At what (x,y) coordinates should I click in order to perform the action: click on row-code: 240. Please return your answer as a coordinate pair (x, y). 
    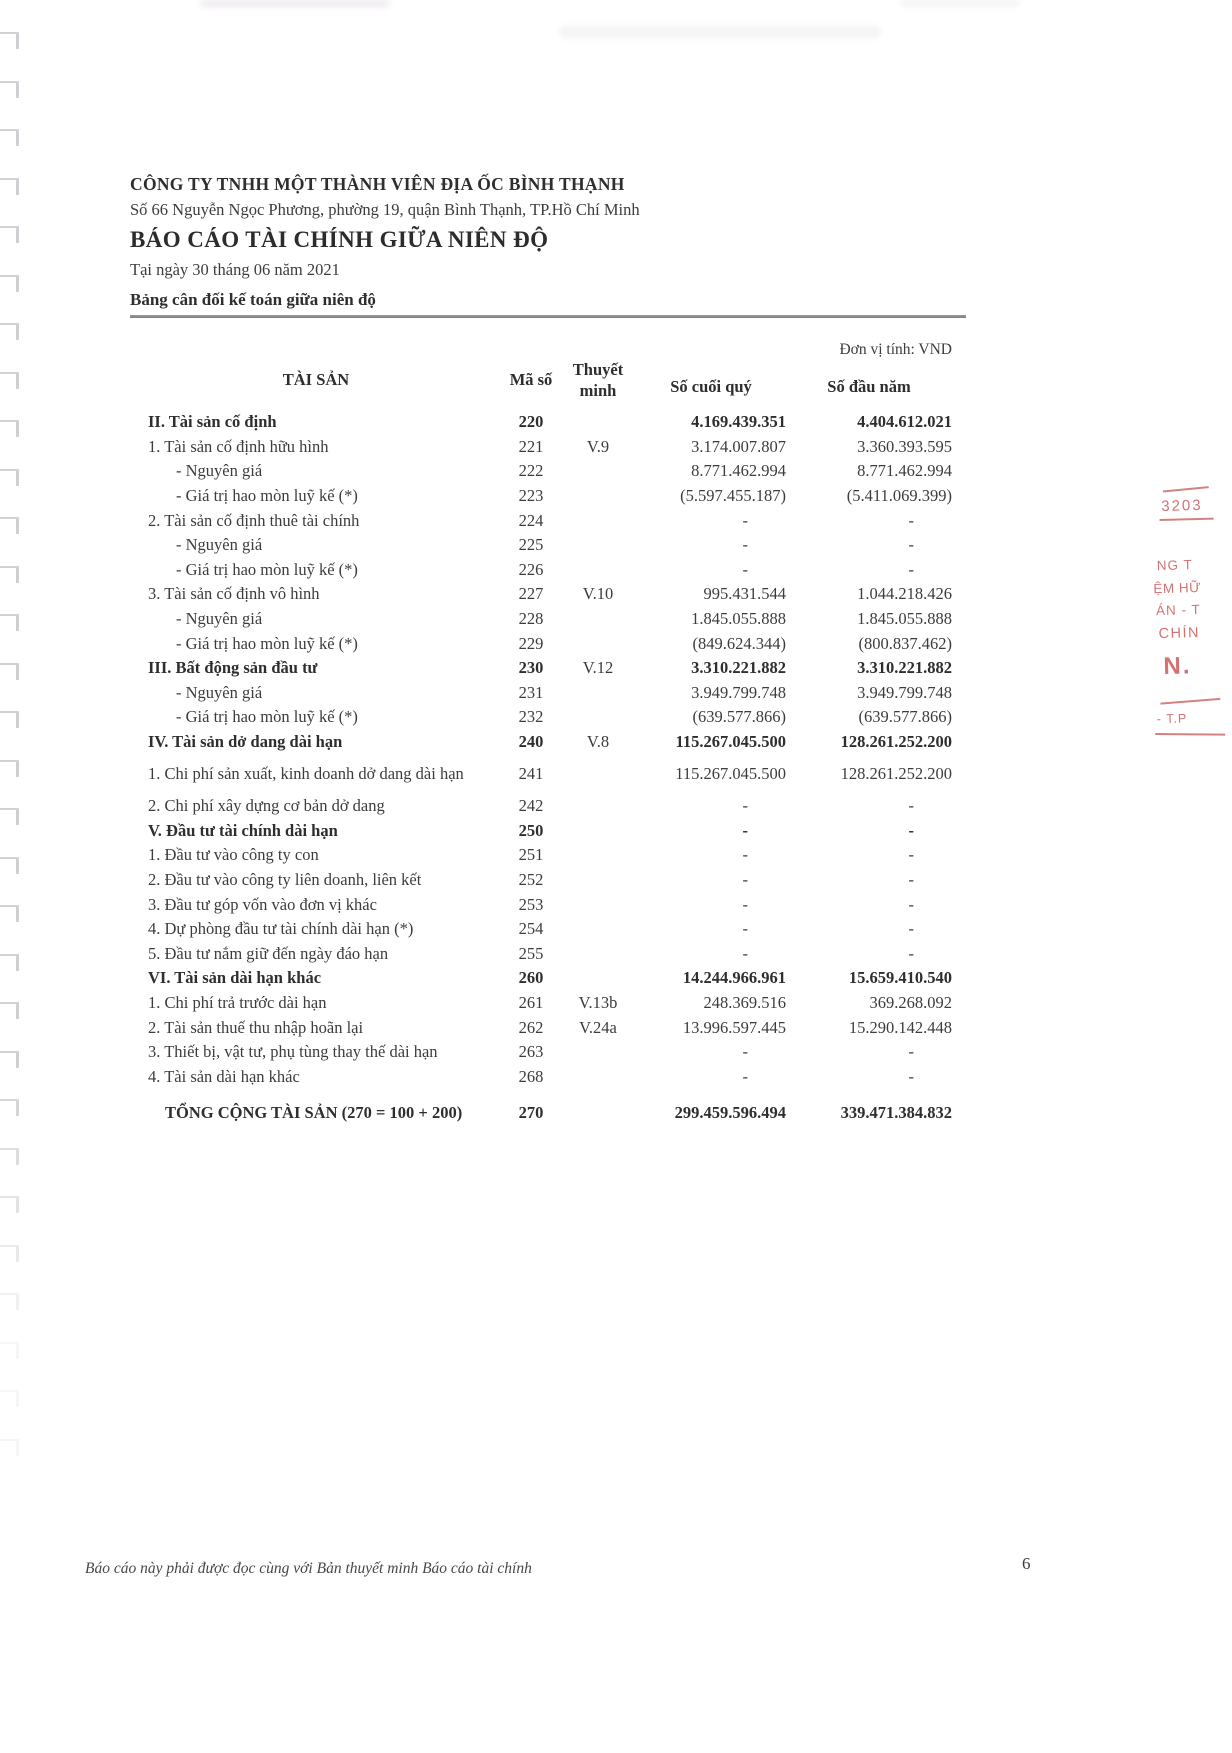
    Looking at the image, I should click on (531, 742).